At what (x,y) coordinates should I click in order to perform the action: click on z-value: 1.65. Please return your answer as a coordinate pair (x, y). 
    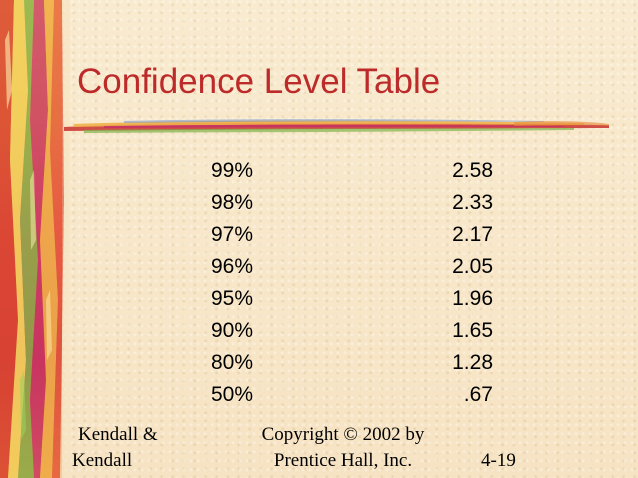
    Looking at the image, I should click on (472, 330).